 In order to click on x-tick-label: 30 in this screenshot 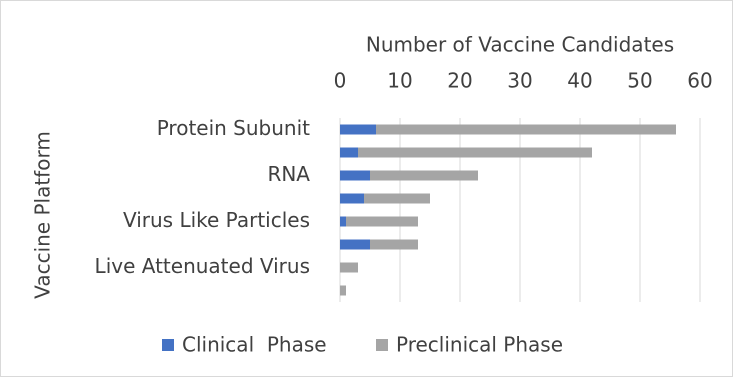, I will do `click(519, 81)`.